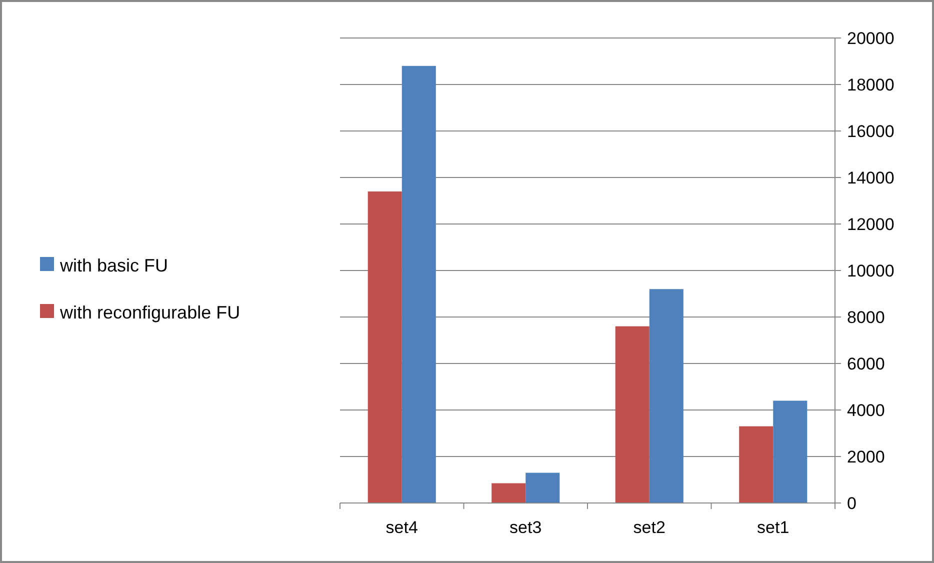 This screenshot has height=563, width=934. I want to click on x-tick-label: set2, so click(649, 527).